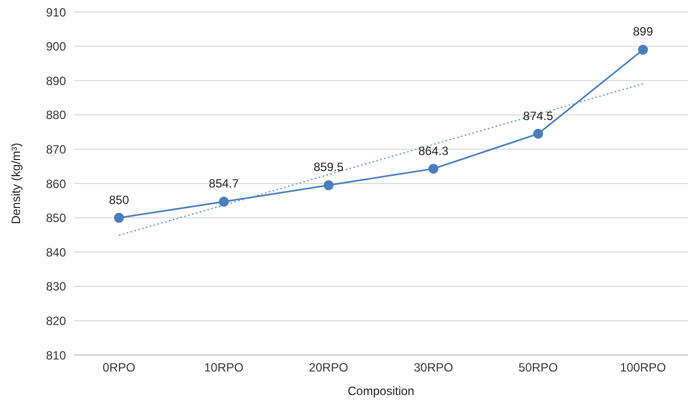 This screenshot has width=700, height=405. What do you see at coordinates (56, 149) in the screenshot?
I see `y-tick-label: 870` at bounding box center [56, 149].